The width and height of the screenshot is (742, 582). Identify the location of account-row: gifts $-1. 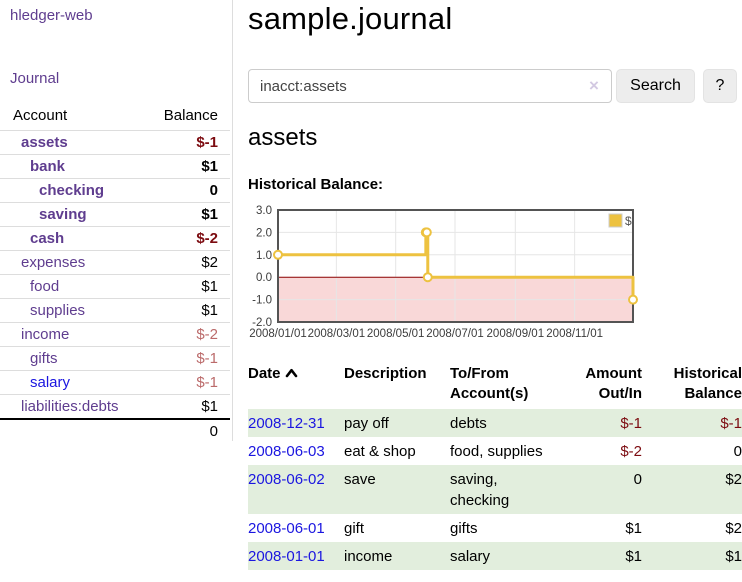
(115, 358).